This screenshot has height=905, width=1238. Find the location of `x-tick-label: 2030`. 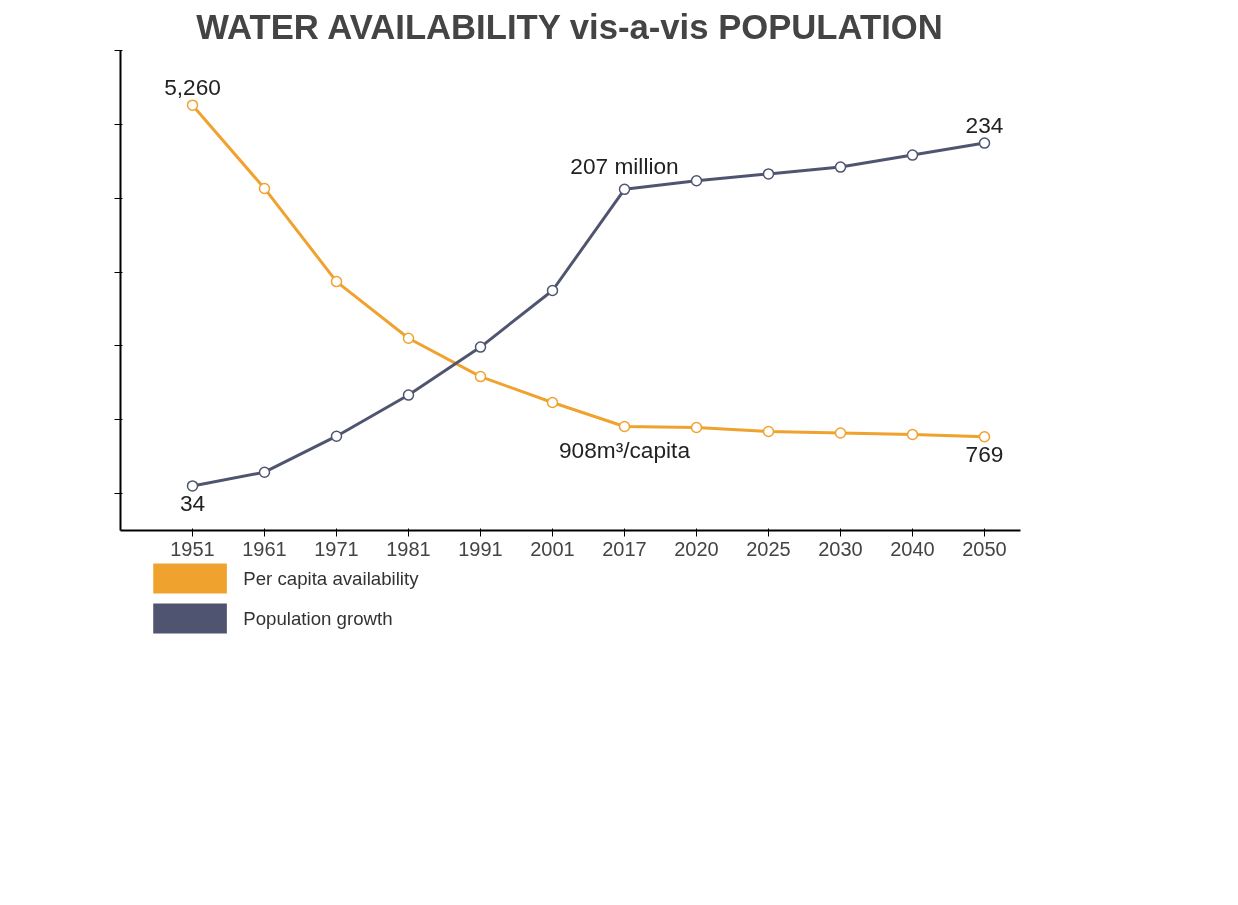

x-tick-label: 2030 is located at coordinates (840, 548).